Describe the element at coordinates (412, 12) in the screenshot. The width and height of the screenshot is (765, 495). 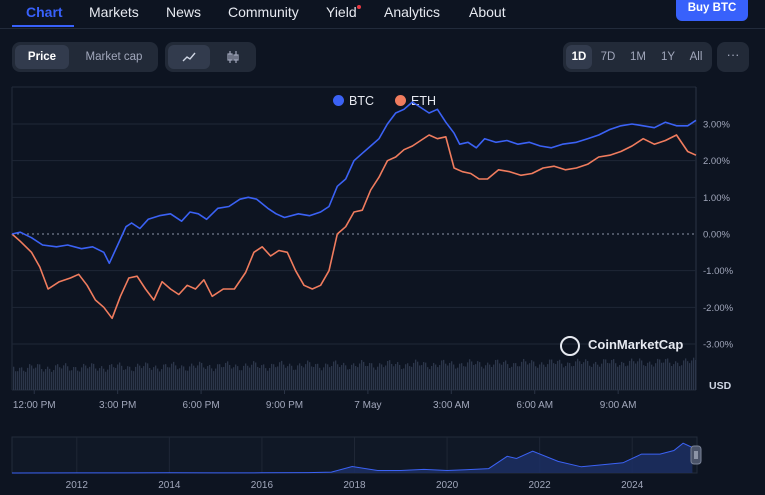
I see `nav-analytics: Analytics` at that location.